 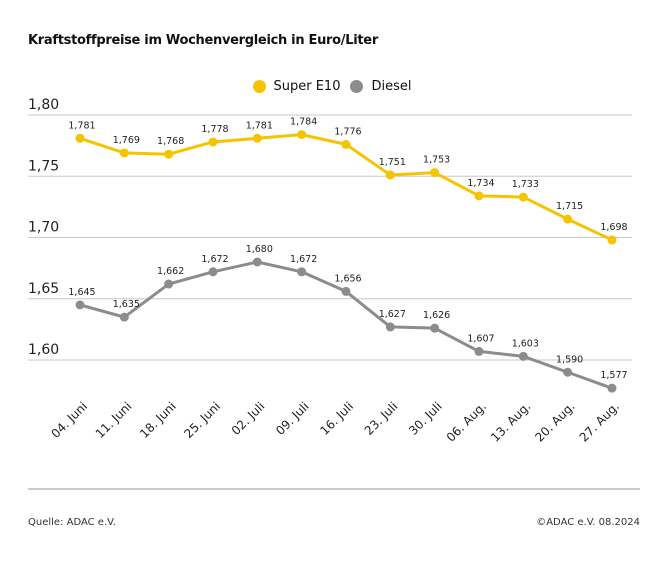 I want to click on data-label: 1,733, so click(x=525, y=184).